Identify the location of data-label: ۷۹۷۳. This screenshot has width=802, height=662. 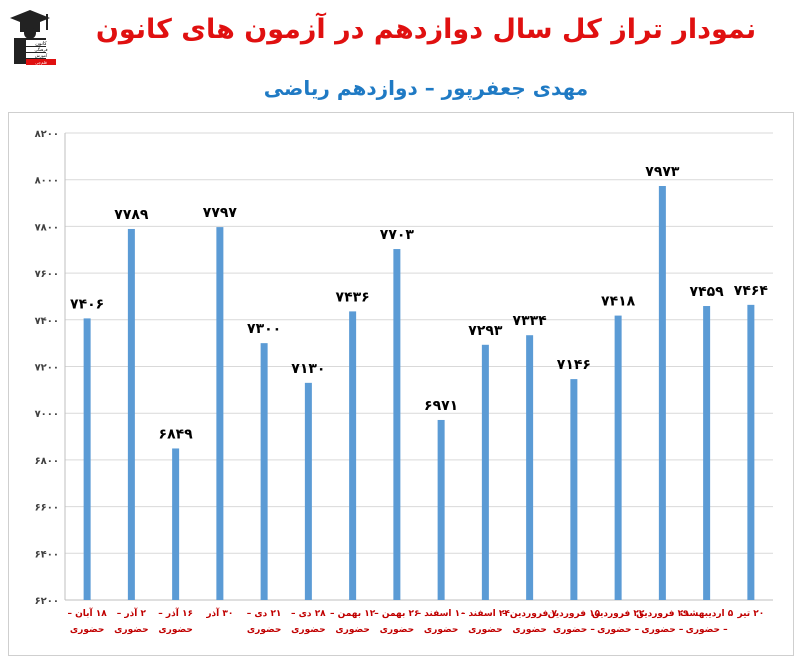
(662, 172).